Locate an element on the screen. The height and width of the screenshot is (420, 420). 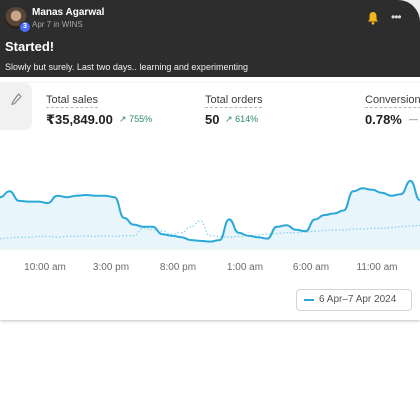
chart-legend: 6 Apr–7 Apr 2024 is located at coordinates (354, 300).